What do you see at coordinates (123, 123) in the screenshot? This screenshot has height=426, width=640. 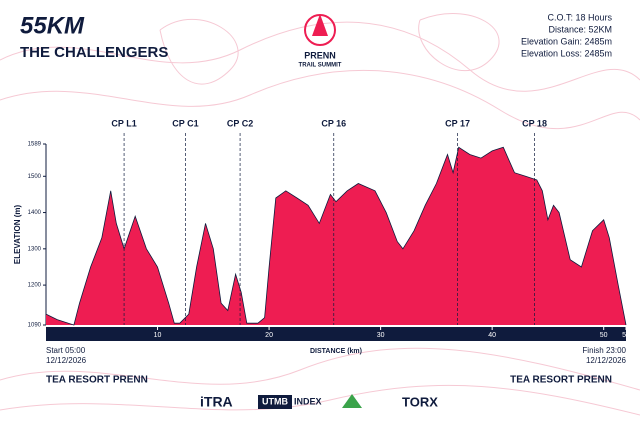 I see `checkpoint-label: CP L1` at bounding box center [123, 123].